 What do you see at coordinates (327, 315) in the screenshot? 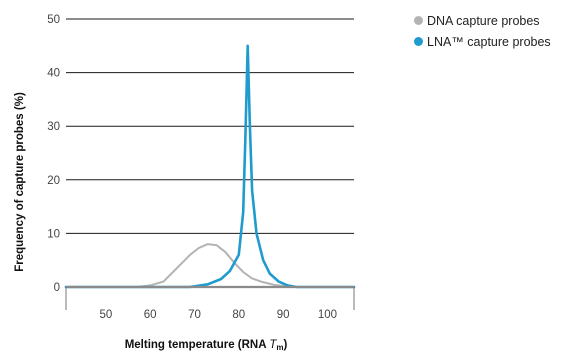
I see `x-tick-label: 100` at bounding box center [327, 315].